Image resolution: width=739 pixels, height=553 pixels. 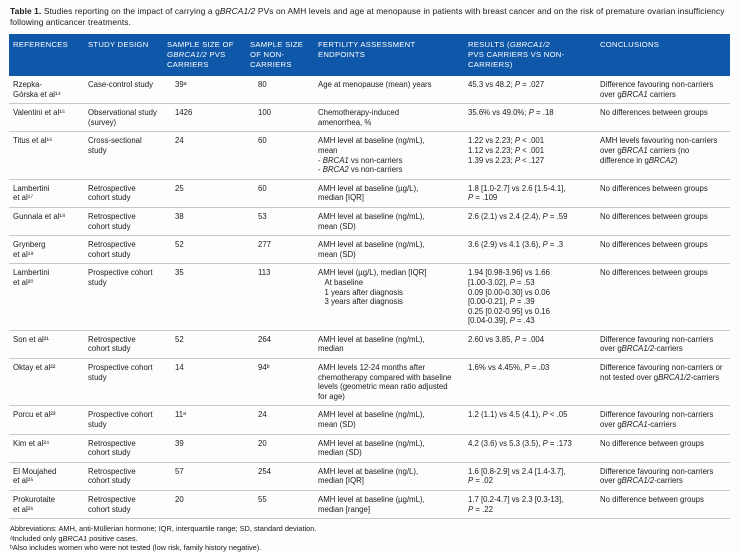 I want to click on cell-endpoints: AMH level at baseline (ng/mL), median, so click(x=389, y=345).